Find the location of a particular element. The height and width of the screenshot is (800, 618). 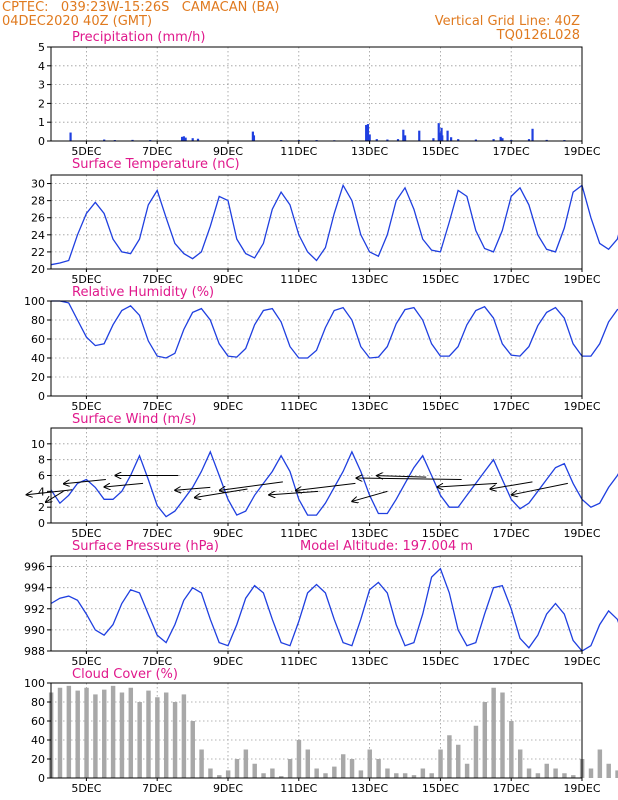

wind-xtick-label: 13DEC is located at coordinates (369, 533).